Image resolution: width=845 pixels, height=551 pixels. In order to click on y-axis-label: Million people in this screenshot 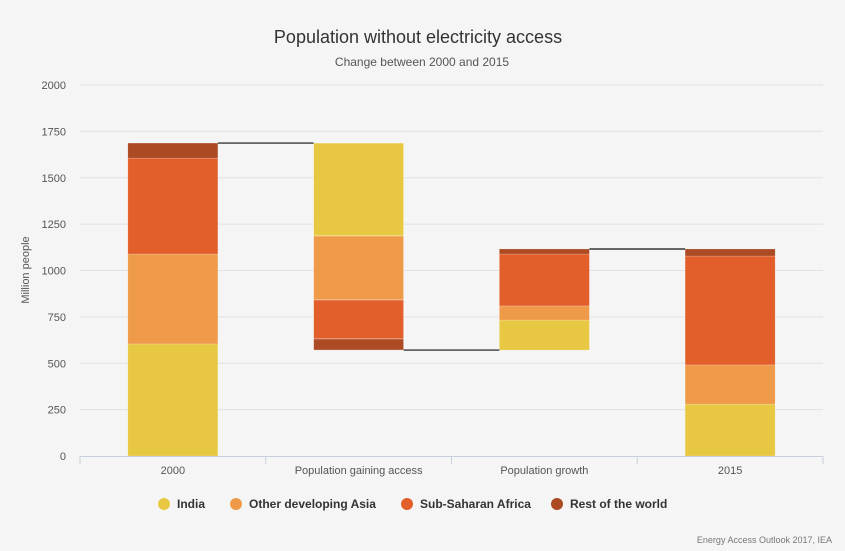, I will do `click(26, 269)`.